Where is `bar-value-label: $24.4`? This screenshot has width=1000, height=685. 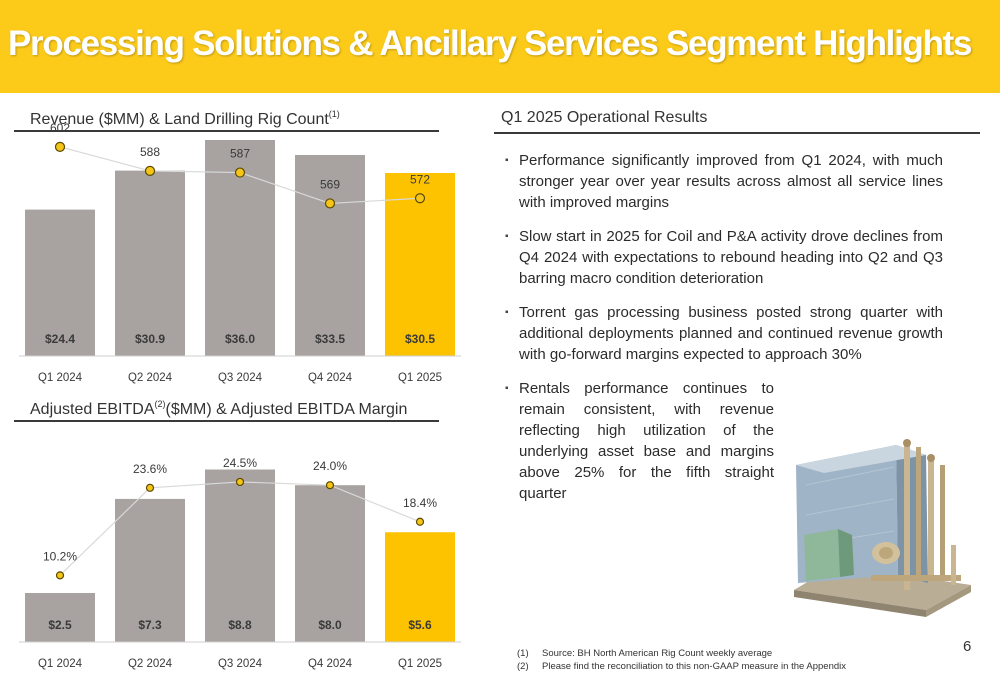 bar-value-label: $24.4 is located at coordinates (60, 339).